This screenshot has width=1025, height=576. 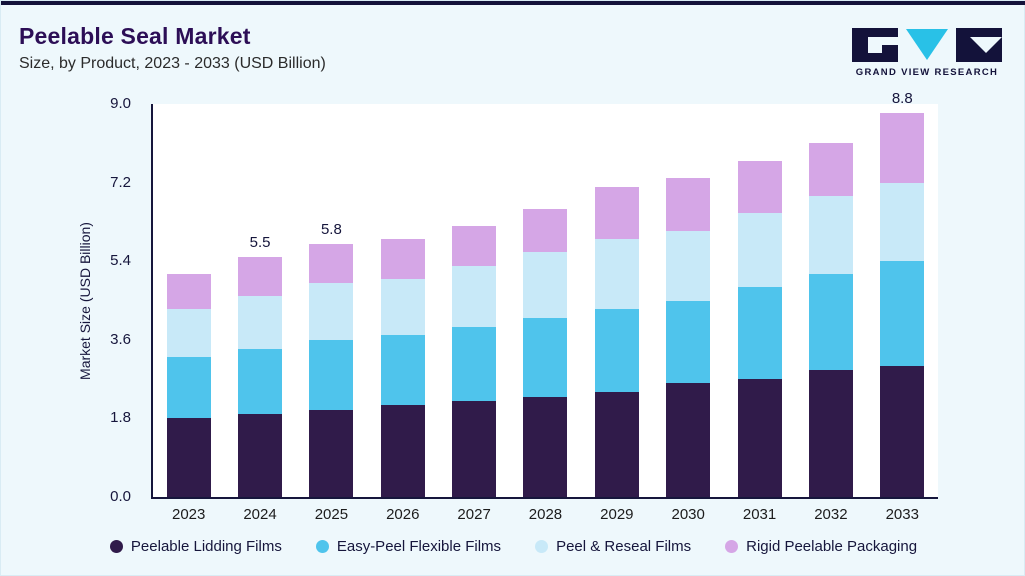 I want to click on bar-total-label: 8.8, so click(x=902, y=98).